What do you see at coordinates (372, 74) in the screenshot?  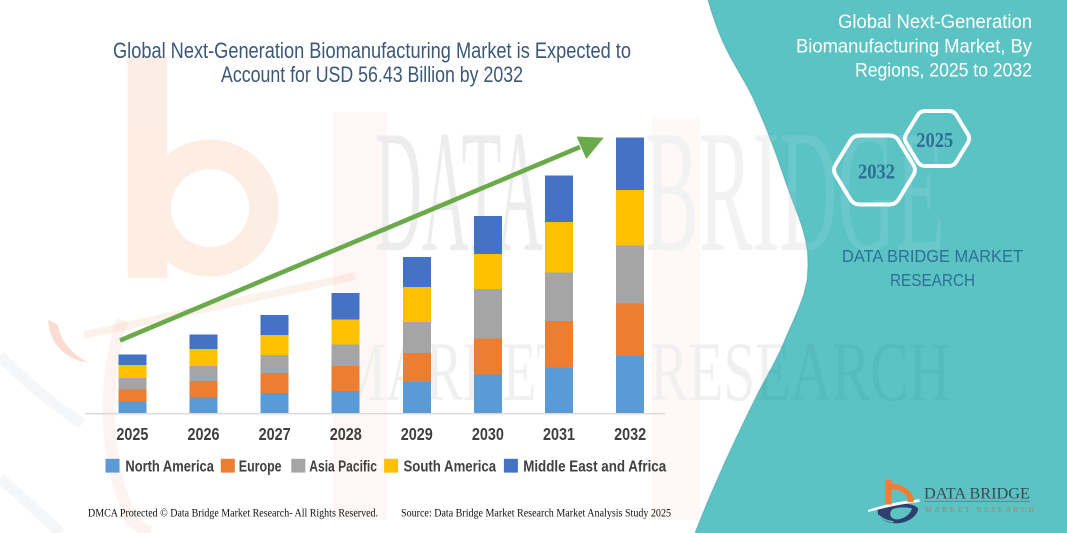 I see `svg-text:Account for USD 56.43 Billion: Account for USD 56.43 Billion by 2032` at bounding box center [372, 74].